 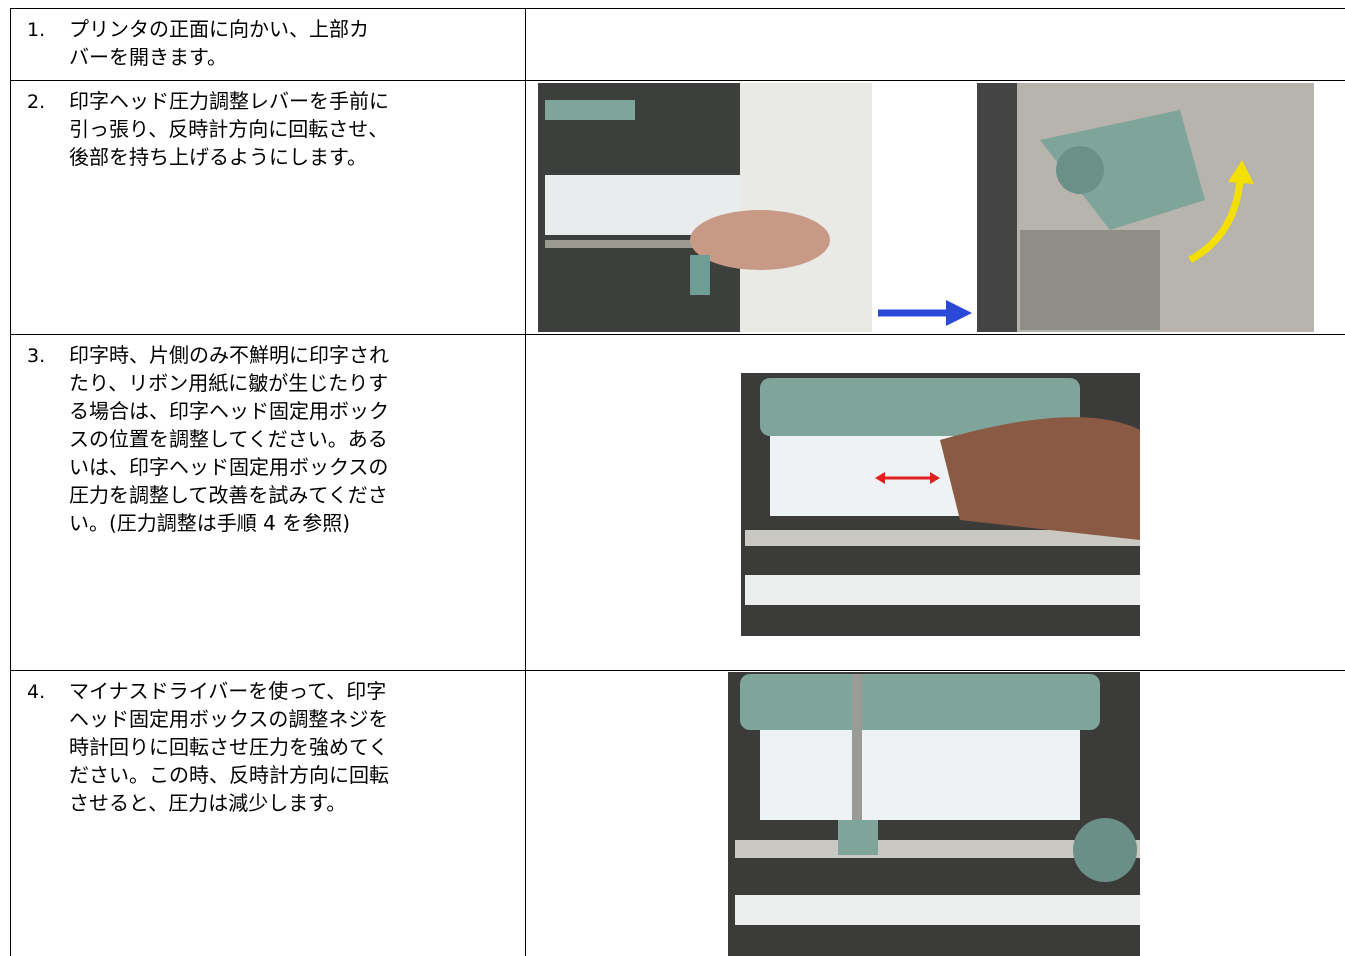 I want to click on step-number: 3., so click(x=36, y=356).